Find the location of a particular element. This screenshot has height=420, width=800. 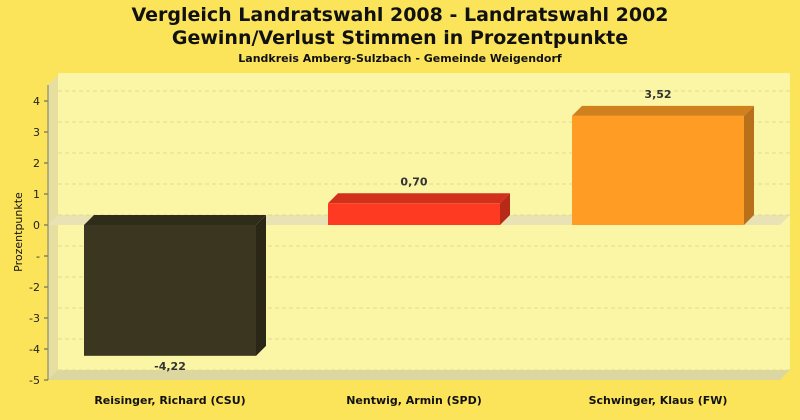

plot-floor is located at coordinates (419, 375).